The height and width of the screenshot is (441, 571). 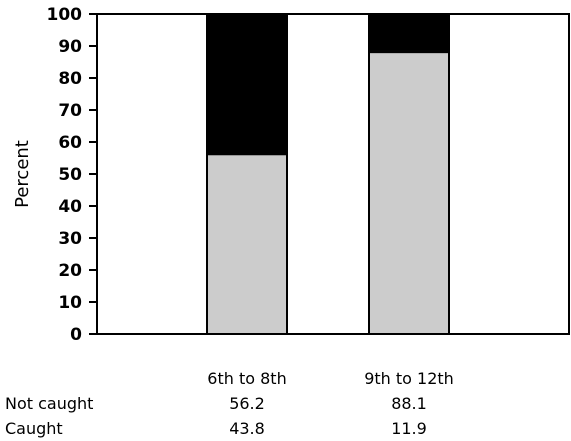 I want to click on y-tick-label: 10, so click(x=70, y=303).